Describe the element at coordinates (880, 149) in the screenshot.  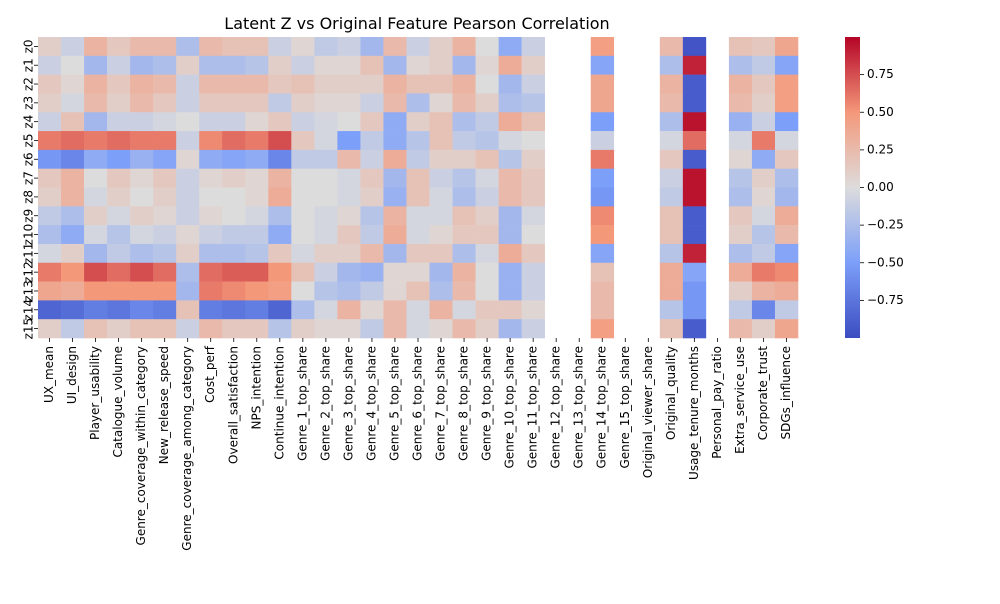
I see `colorbar-tick-label: 0.25` at that location.